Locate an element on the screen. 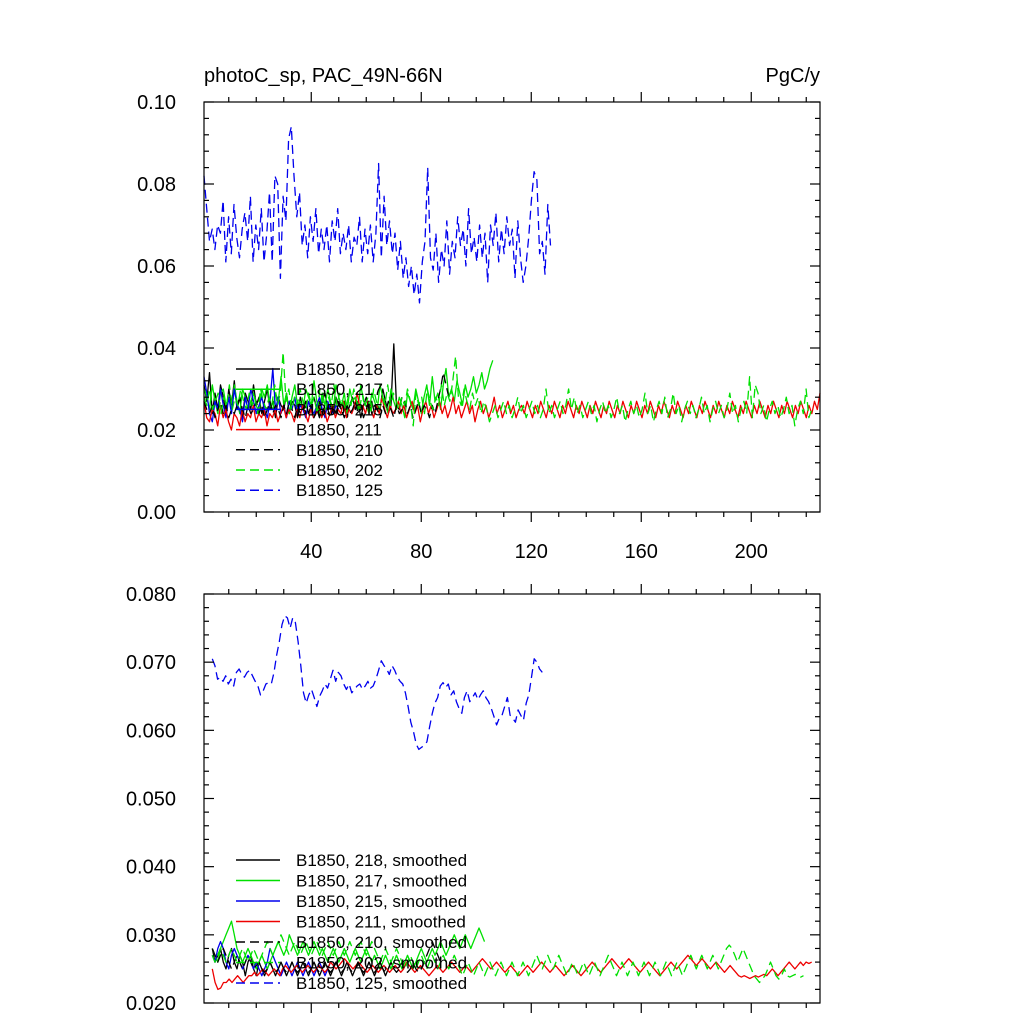 This screenshot has width=1024, height=1024. legend-label: B1850, 202, smoothed is located at coordinates (381, 963).